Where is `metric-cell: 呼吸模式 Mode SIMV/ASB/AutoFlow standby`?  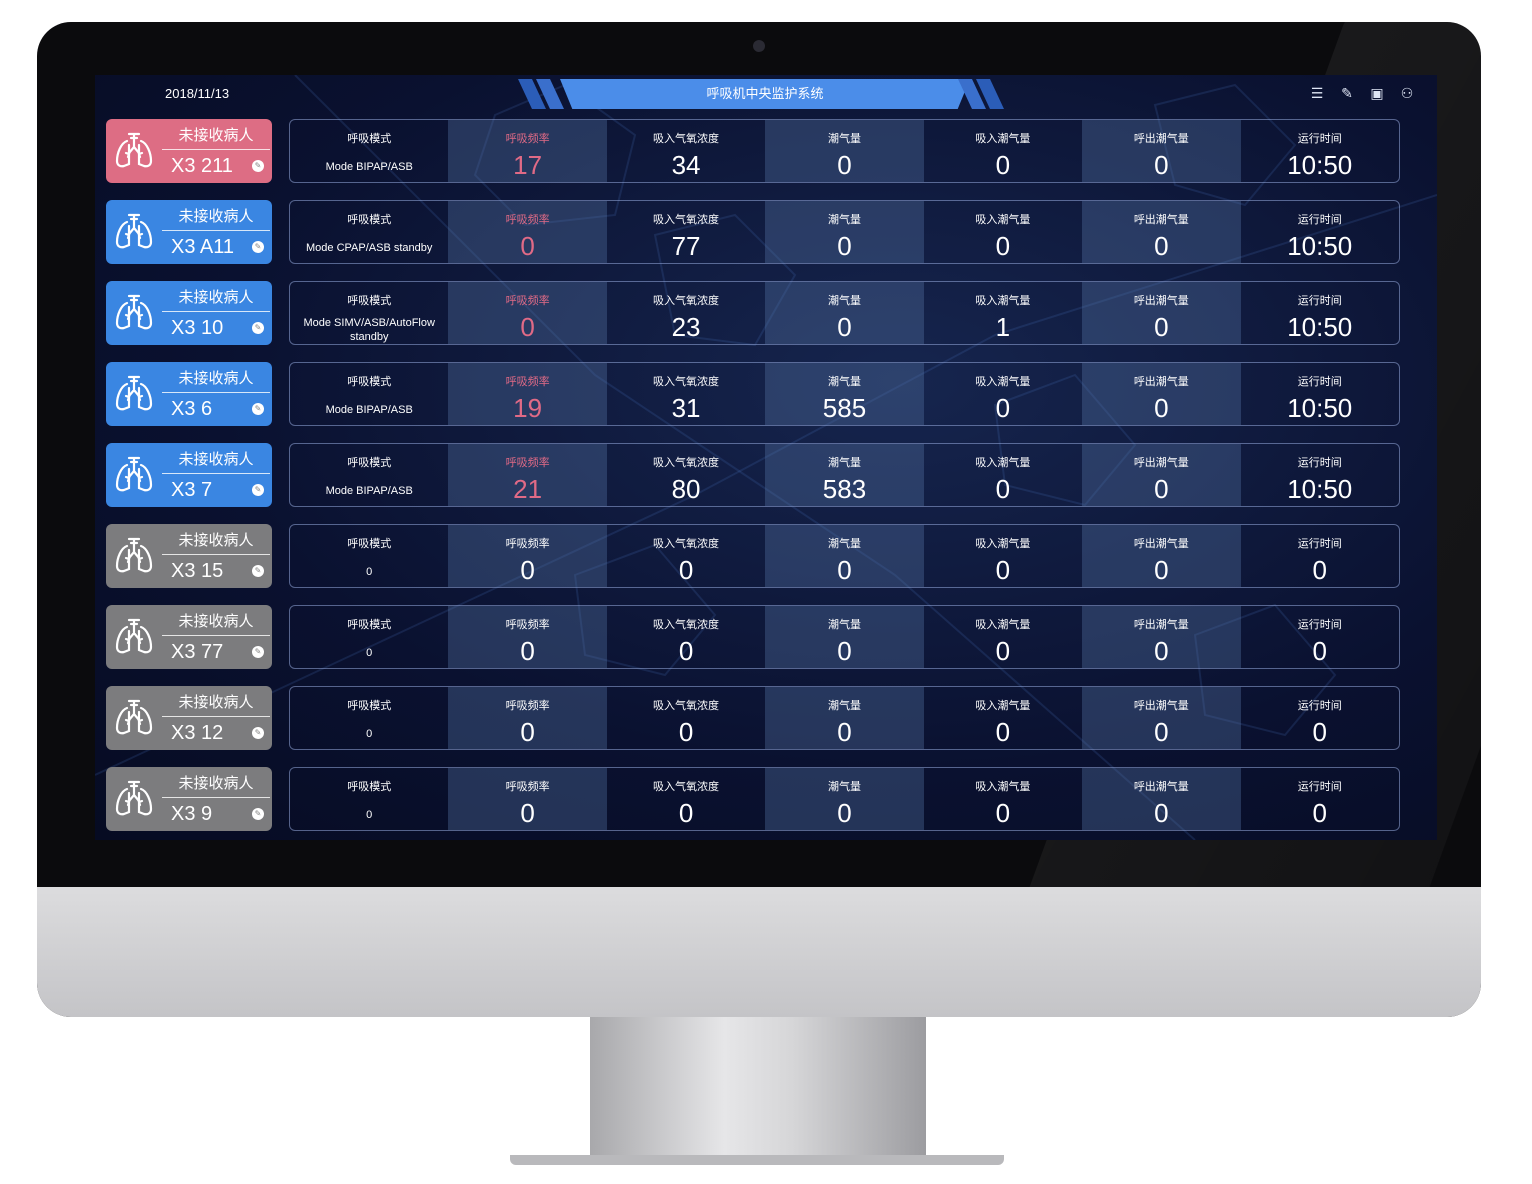 metric-cell: 呼吸模式 Mode SIMV/ASB/AutoFlow standby is located at coordinates (369, 313).